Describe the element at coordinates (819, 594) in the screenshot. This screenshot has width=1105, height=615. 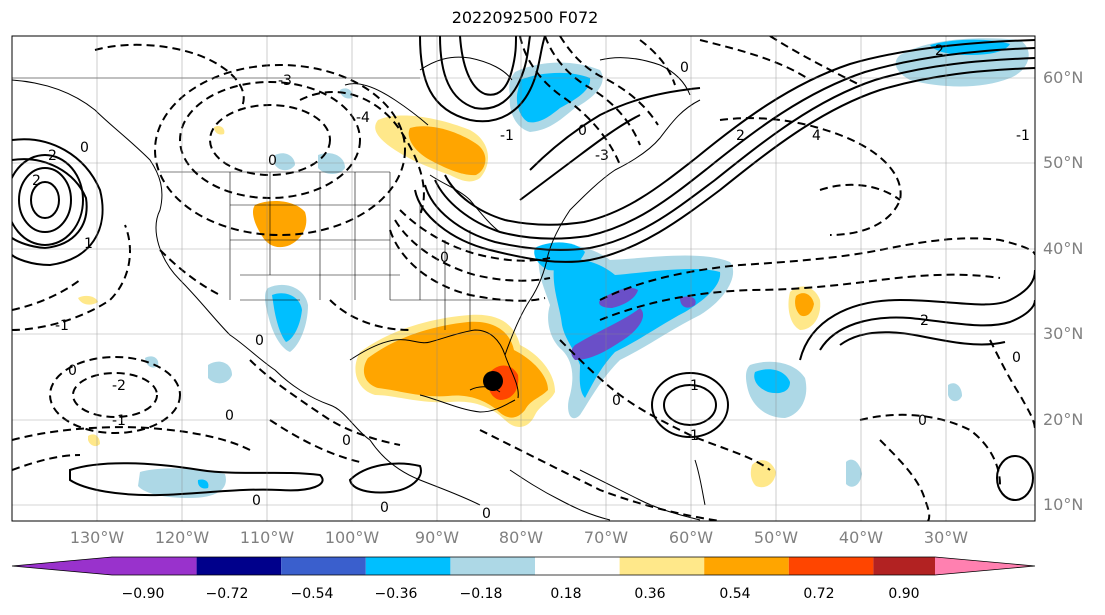
I see `colorbar-tick-label: 0.72` at that location.